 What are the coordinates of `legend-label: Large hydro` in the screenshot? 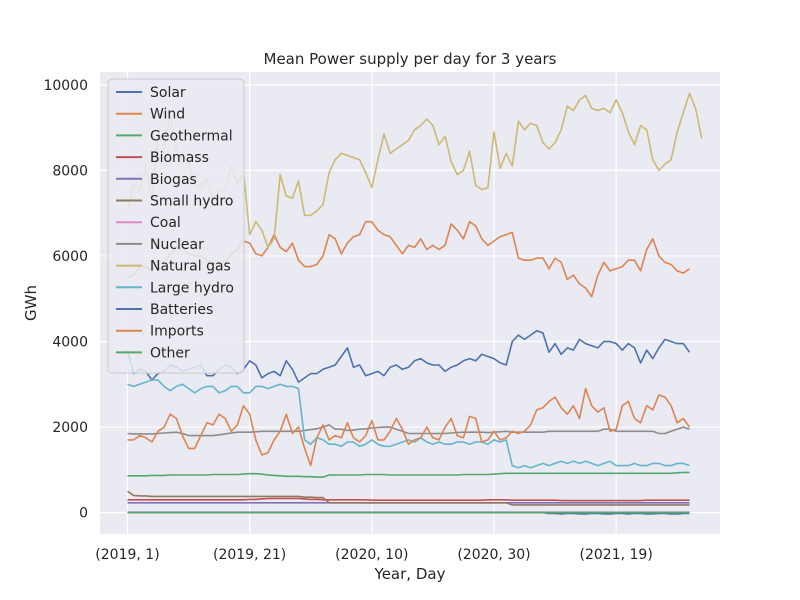 It's located at (192, 288).